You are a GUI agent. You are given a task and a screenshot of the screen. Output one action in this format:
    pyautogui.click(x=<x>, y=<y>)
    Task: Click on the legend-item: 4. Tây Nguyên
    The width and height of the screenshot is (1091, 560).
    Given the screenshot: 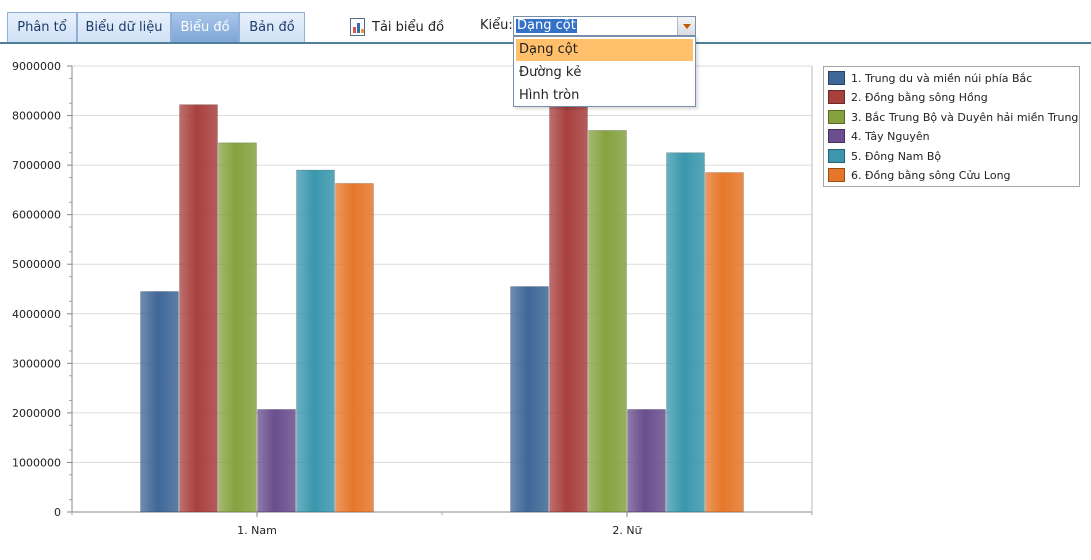 What is the action you would take?
    pyautogui.click(x=879, y=136)
    